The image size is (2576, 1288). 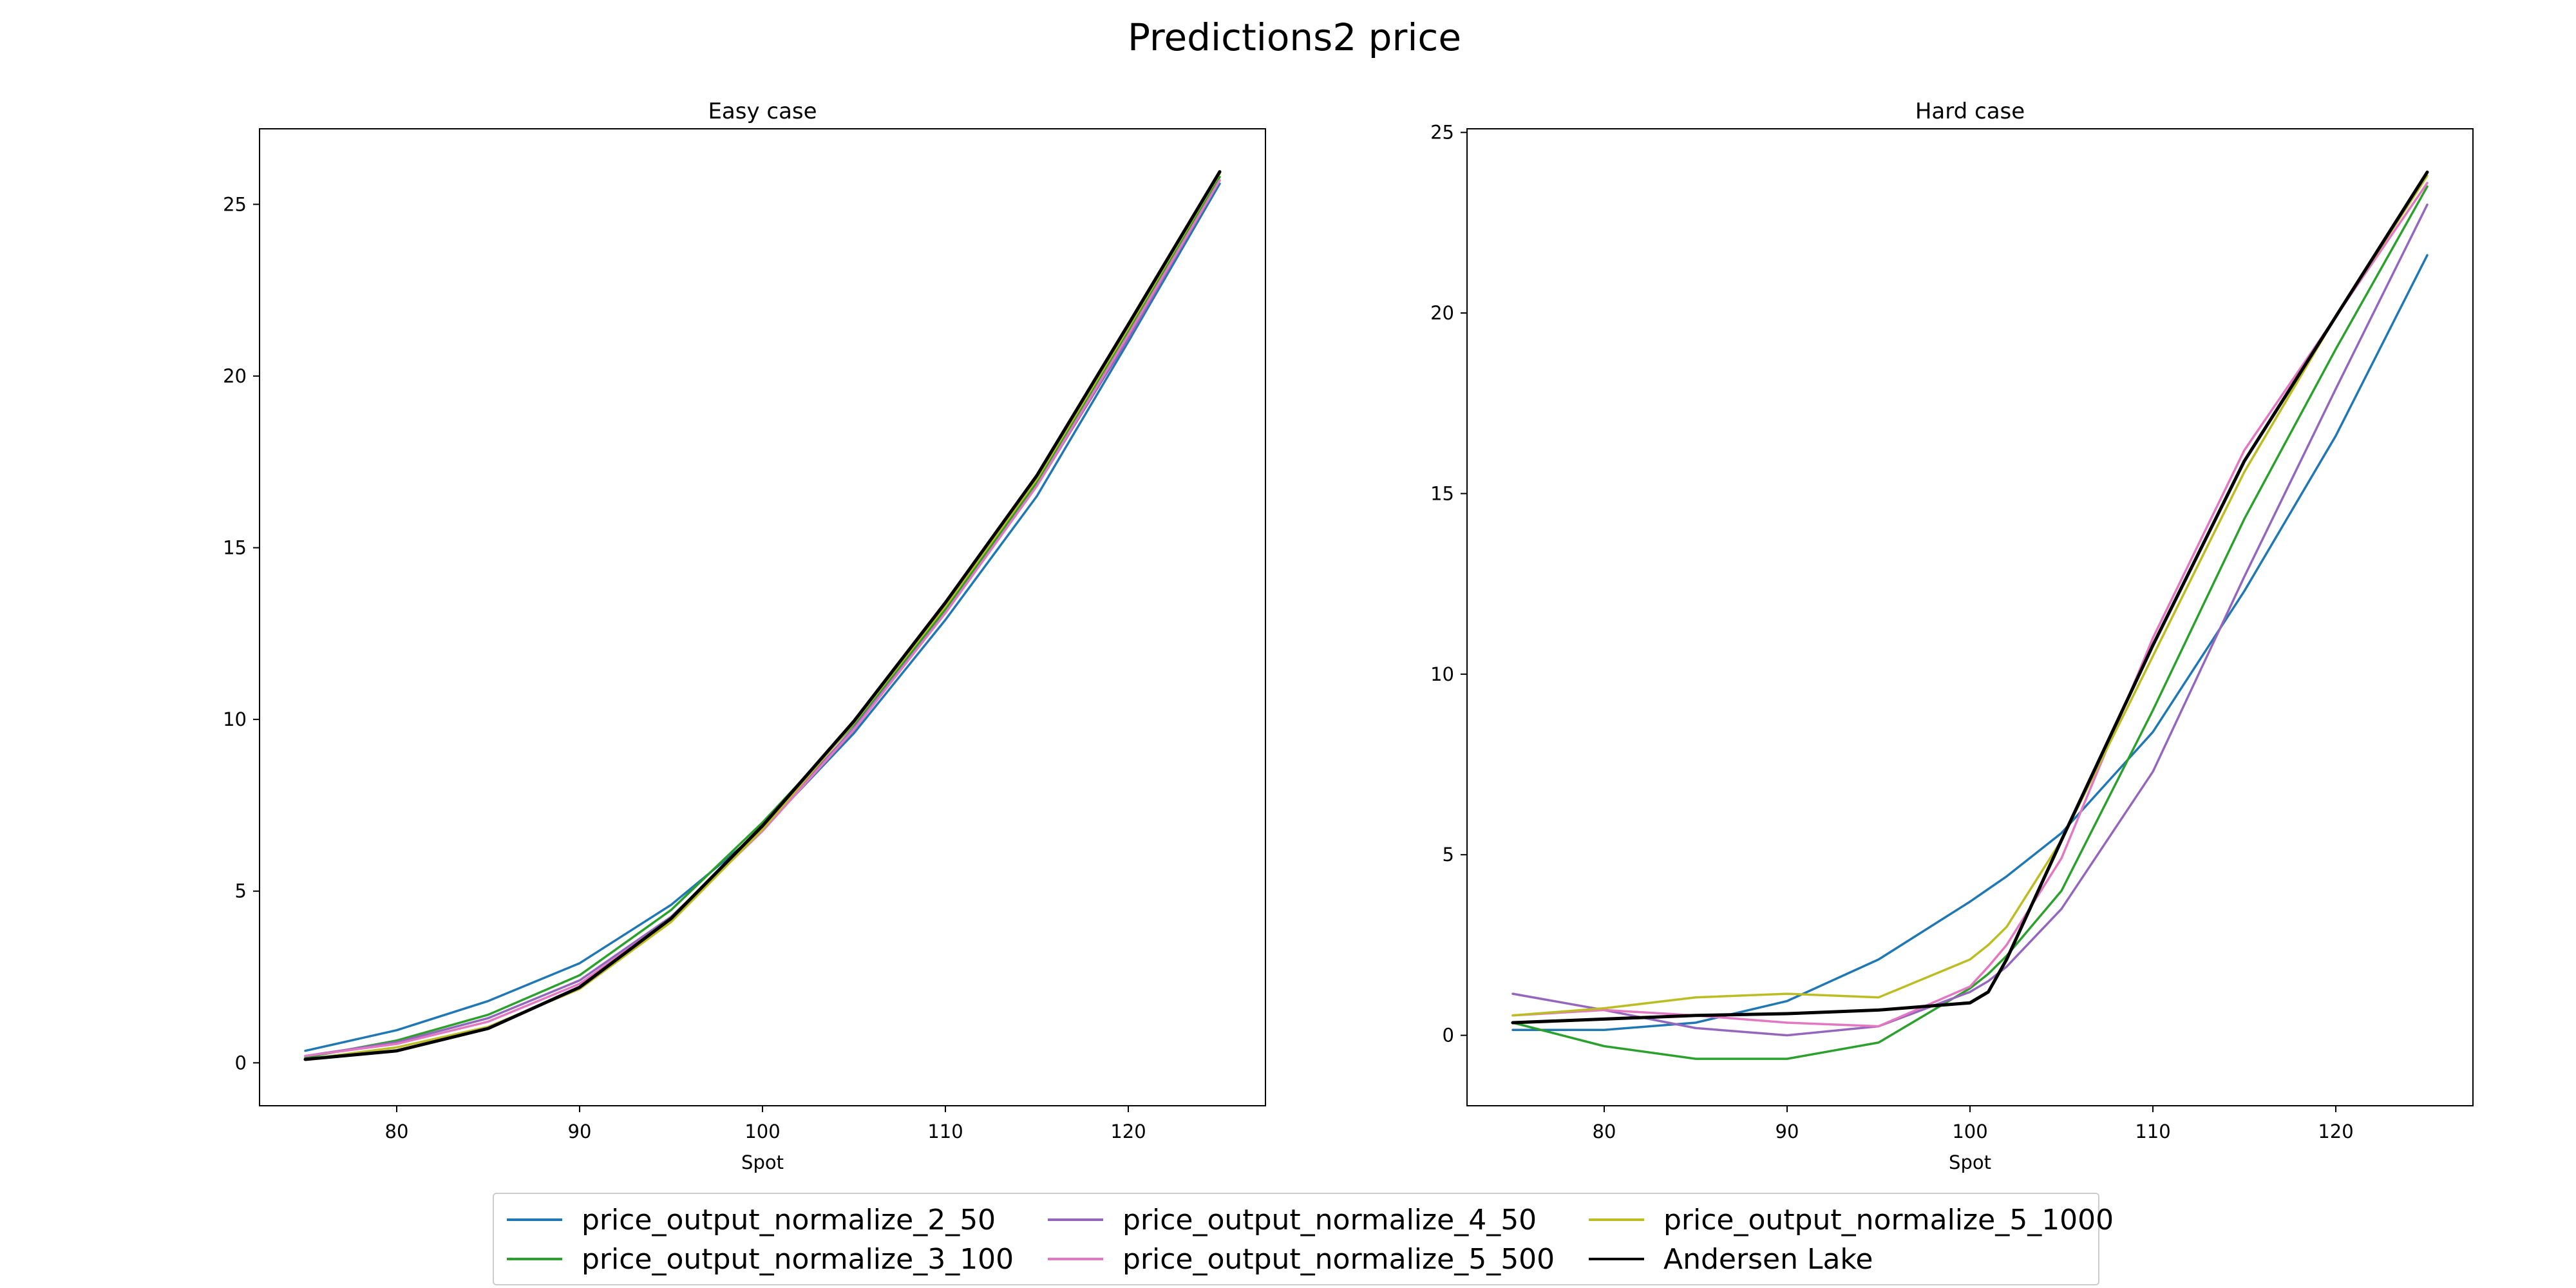 I want to click on subplot-title: Hard case, so click(x=1970, y=112).